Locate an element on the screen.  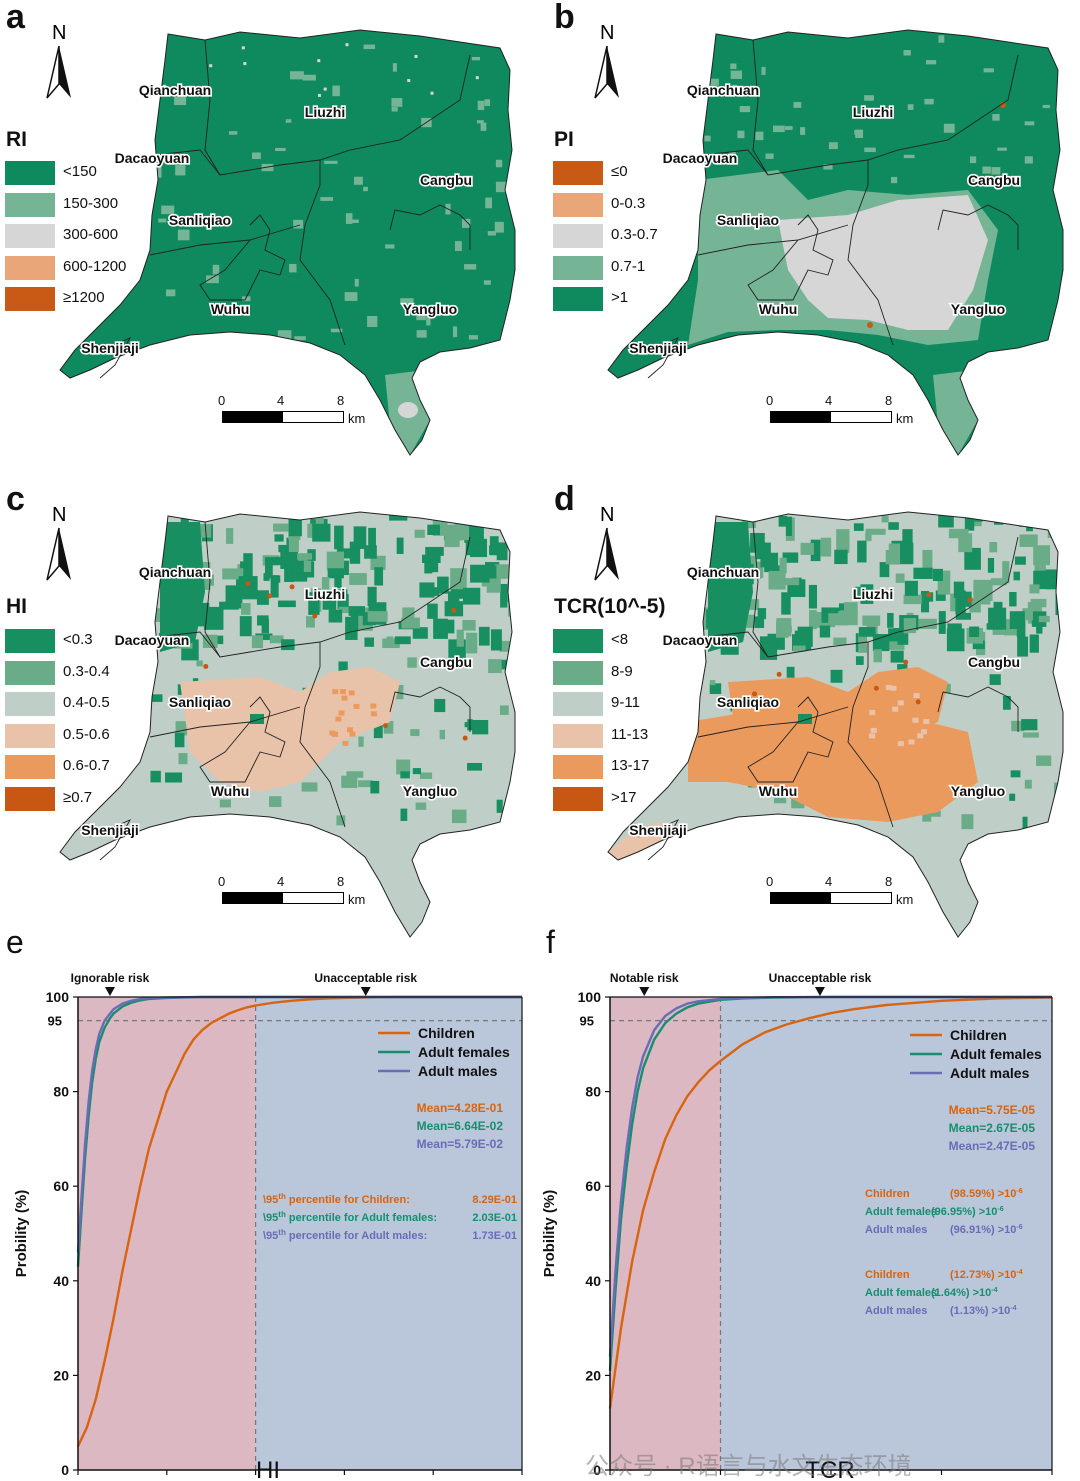
legend-label: 13-17 is located at coordinates (630, 765).